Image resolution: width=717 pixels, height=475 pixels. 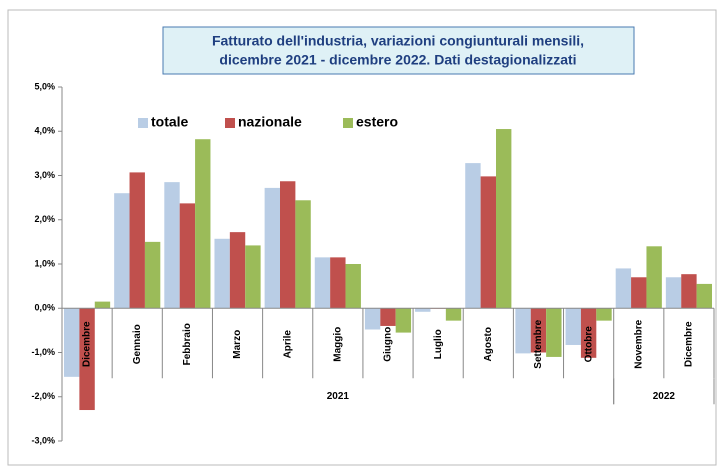 What do you see at coordinates (44, 131) in the screenshot?
I see `y-tick-label: 4,0%` at bounding box center [44, 131].